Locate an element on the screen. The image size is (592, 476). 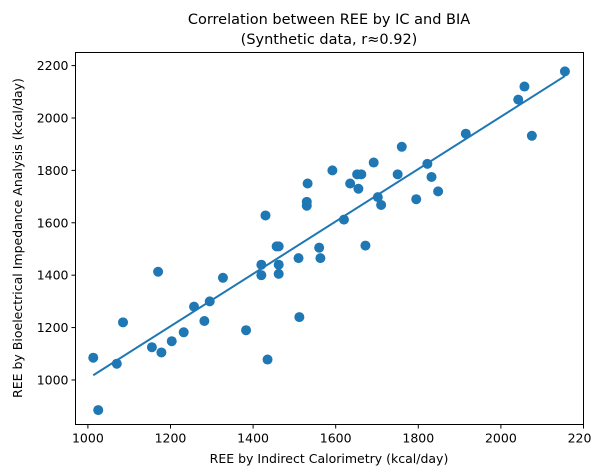
y-tick-label: 2200 is located at coordinates (53, 65).